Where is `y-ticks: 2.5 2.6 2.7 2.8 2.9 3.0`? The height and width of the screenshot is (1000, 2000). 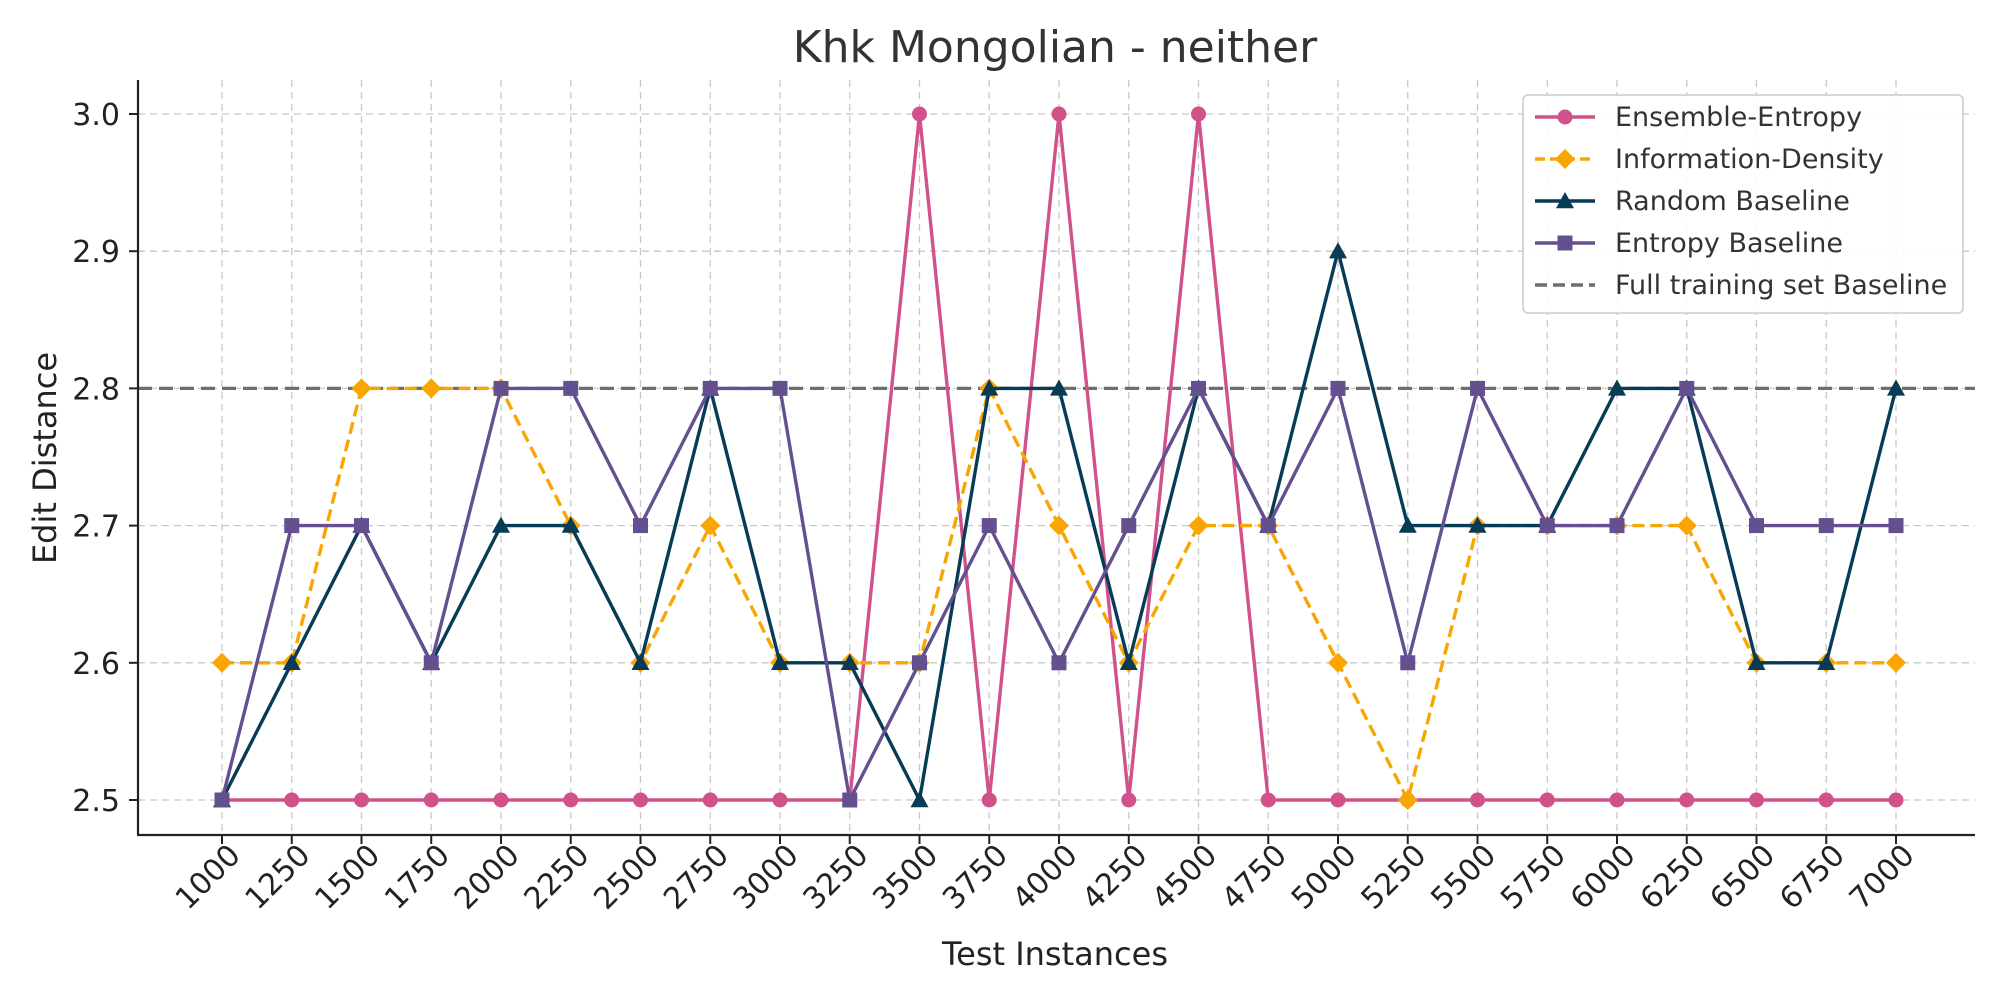
y-ticks: 2.5 2.6 2.7 2.8 2.9 3.0 is located at coordinates (105, 458).